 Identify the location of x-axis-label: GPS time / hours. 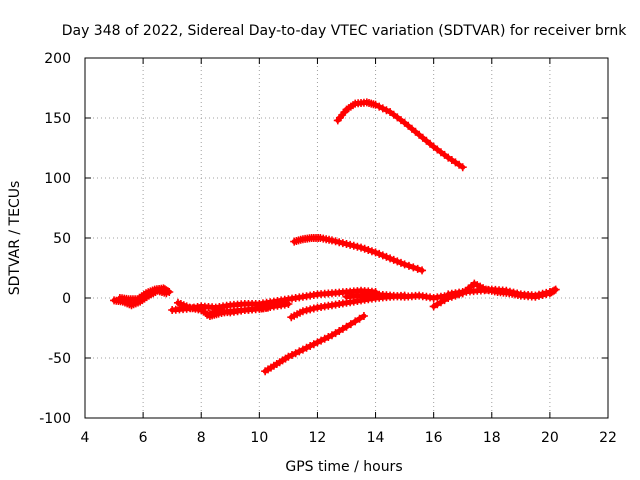
(343, 467).